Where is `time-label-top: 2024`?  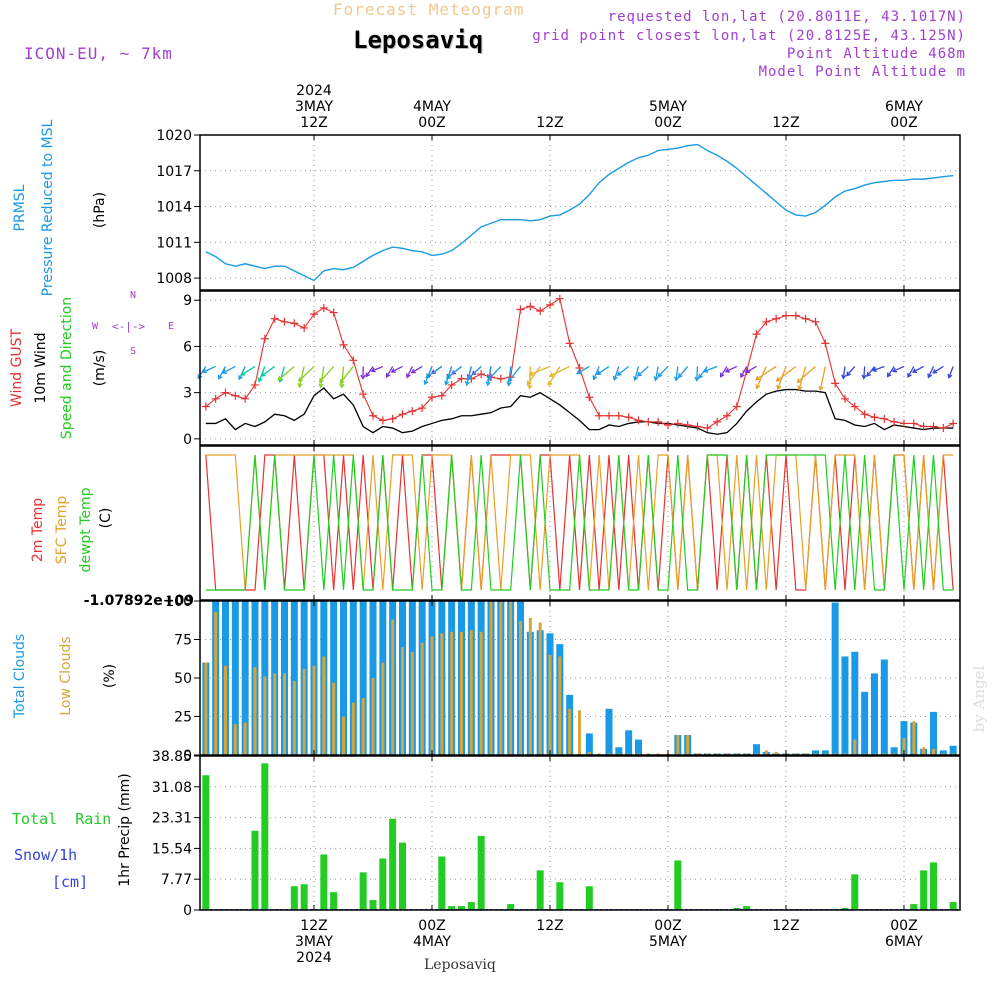
time-label-top: 2024 is located at coordinates (314, 91).